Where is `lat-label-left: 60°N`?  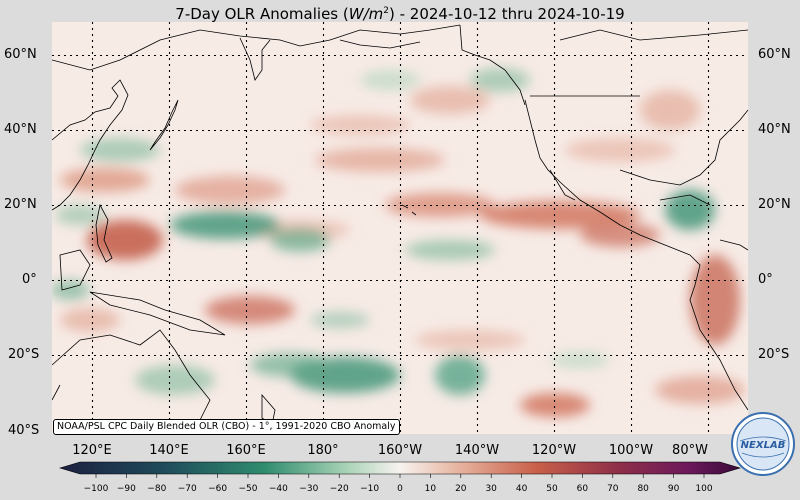 lat-label-left: 60°N is located at coordinates (20, 54).